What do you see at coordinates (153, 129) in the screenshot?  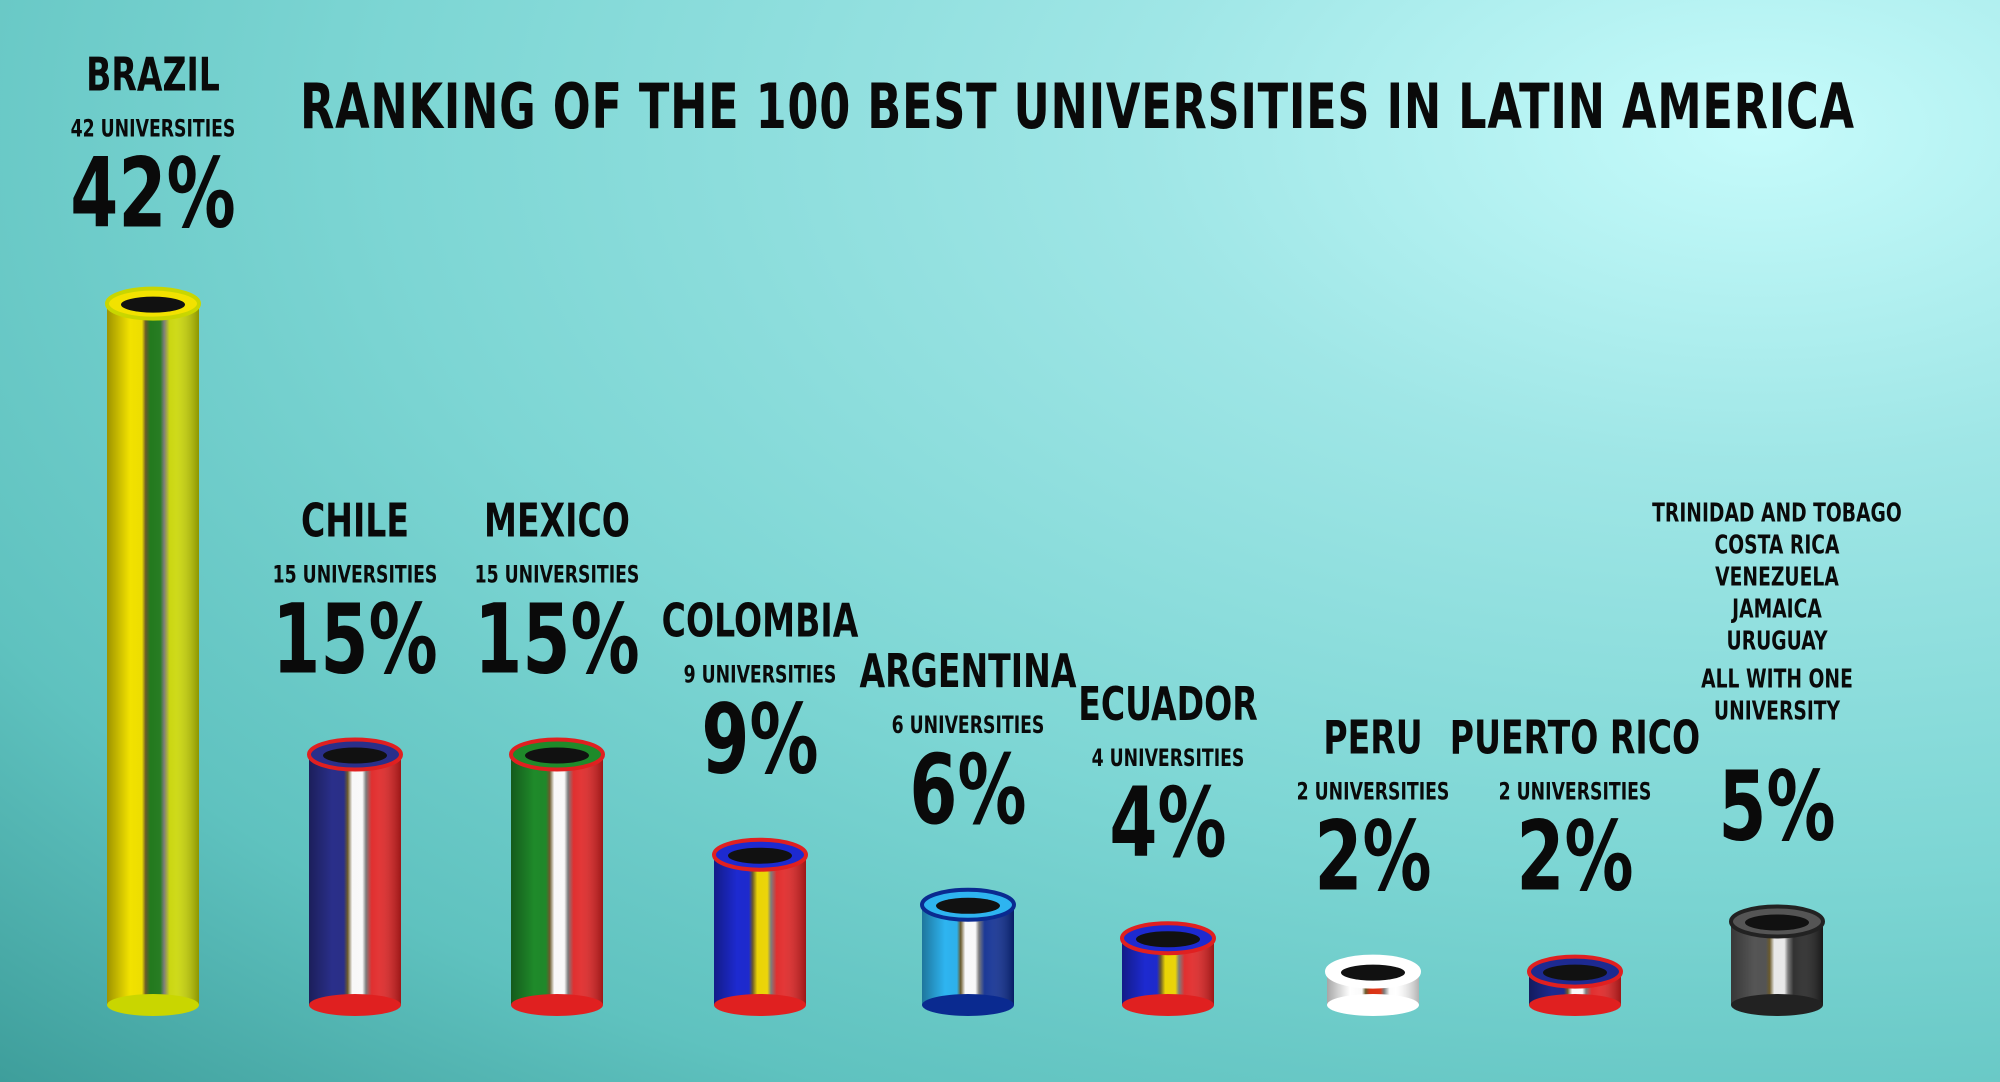 I see `country-sublabel: 42 UNIVERSITIES` at bounding box center [153, 129].